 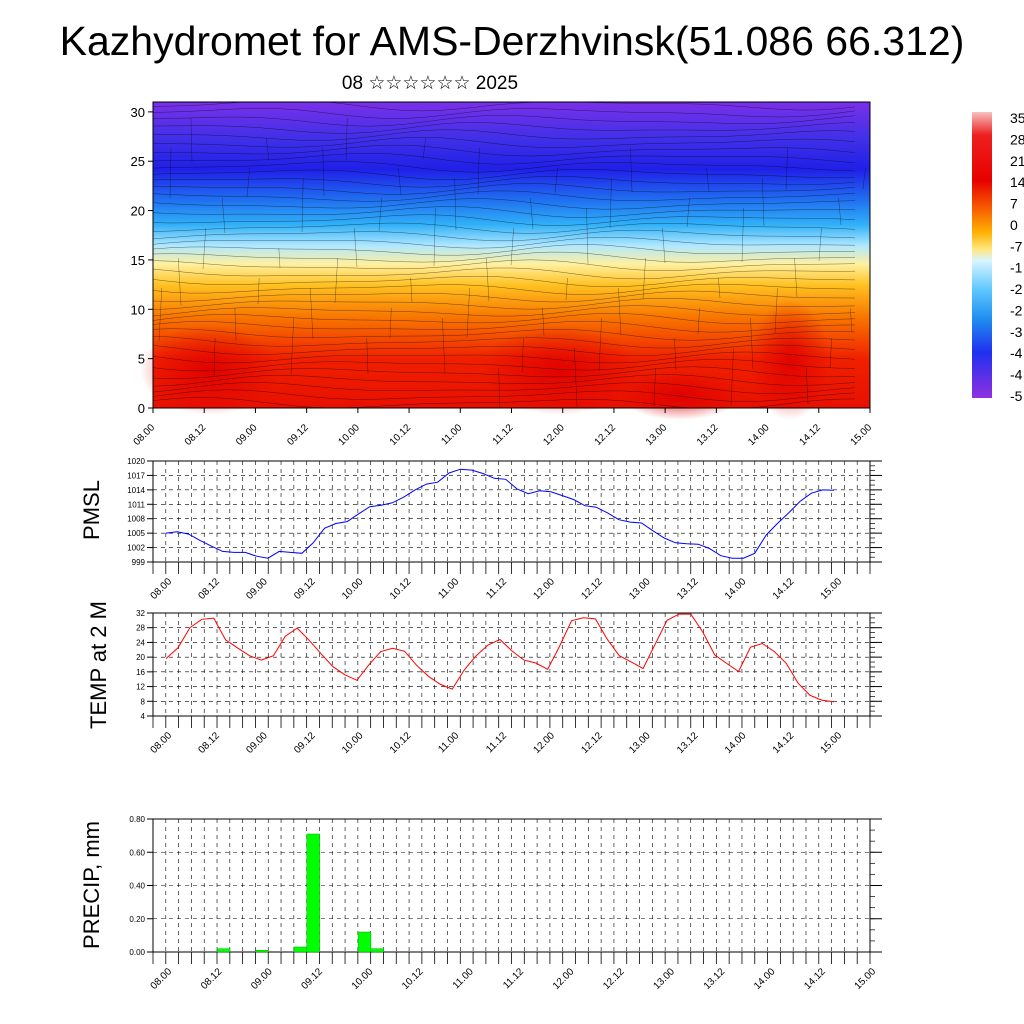 I want to click on y-tick-label: 0.00, so click(x=137, y=952).